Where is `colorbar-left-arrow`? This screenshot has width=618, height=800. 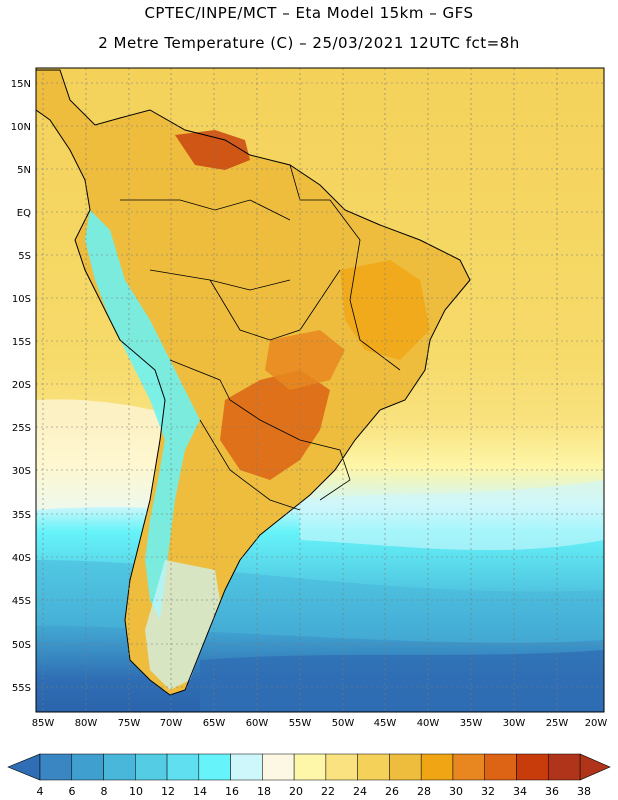 colorbar-left-arrow is located at coordinates (24, 767).